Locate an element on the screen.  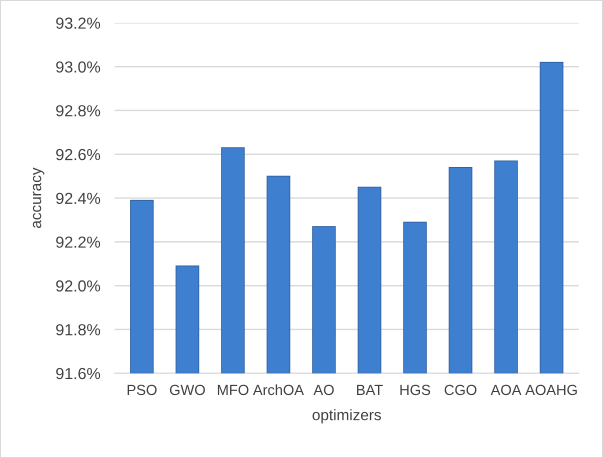
x-tick-label: HGS is located at coordinates (415, 390).